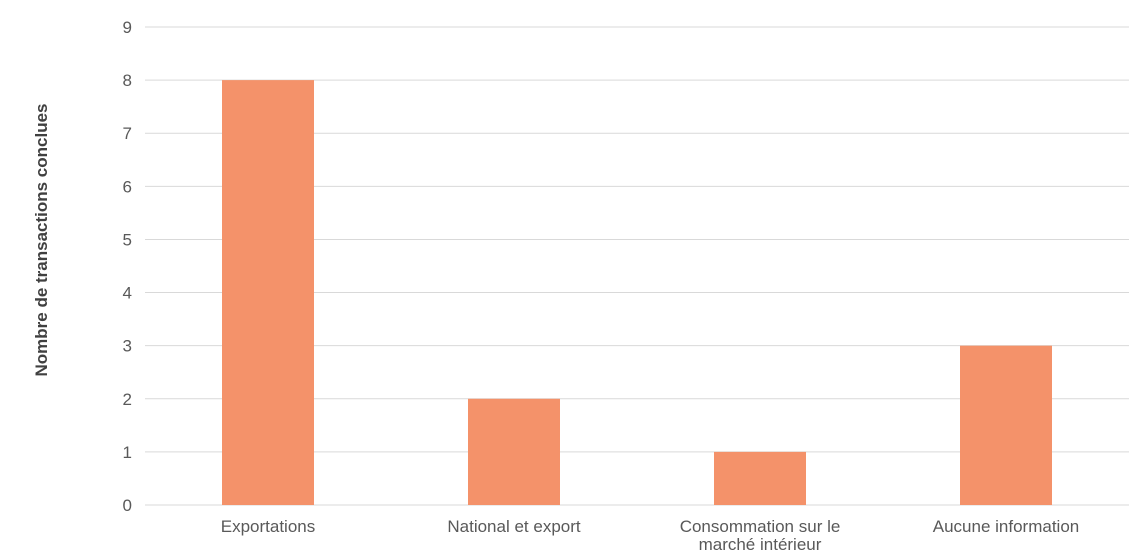  What do you see at coordinates (127, 133) in the screenshot?
I see `y-tick-label: 7` at bounding box center [127, 133].